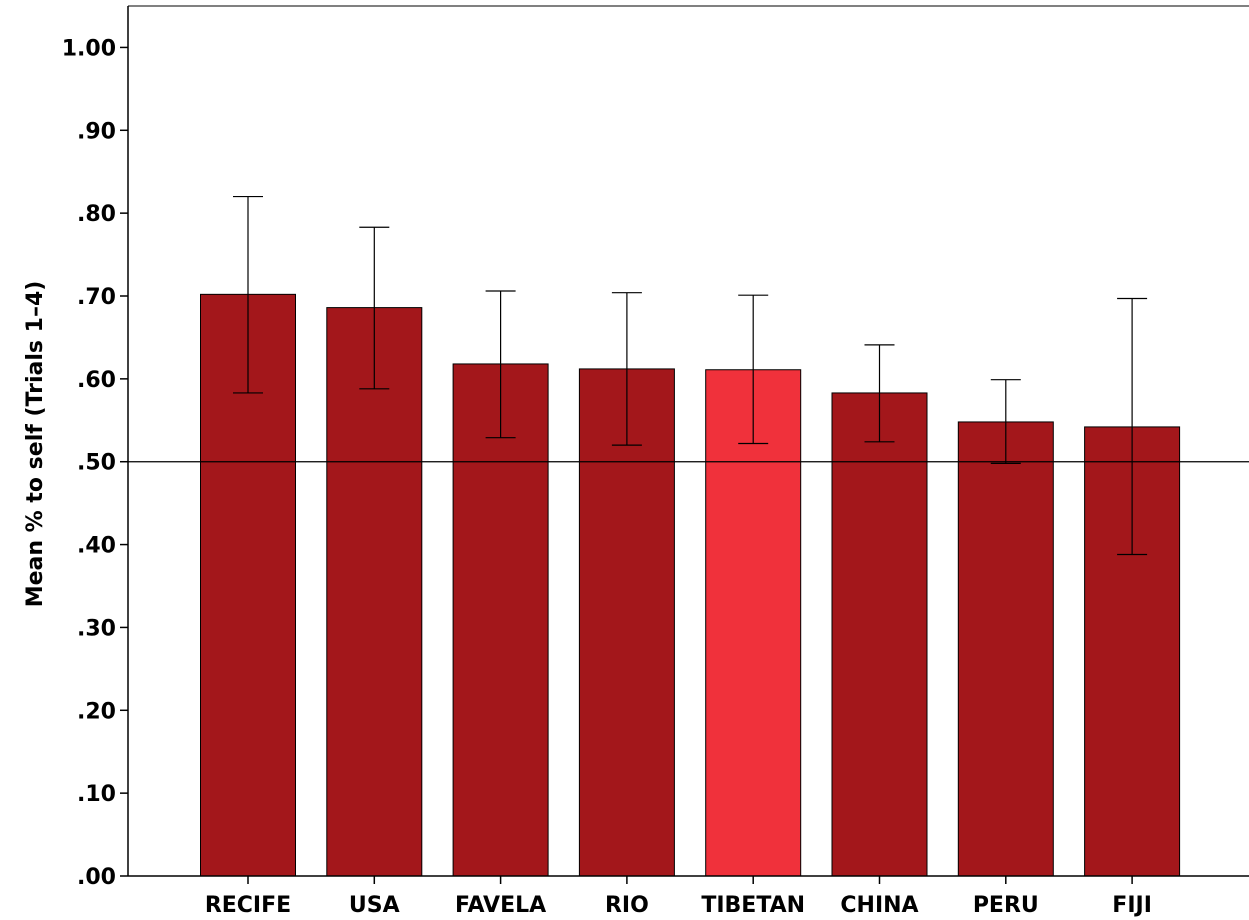 The width and height of the screenshot is (1249, 920). Describe the element at coordinates (374, 905) in the screenshot. I see `x-tick-label: USA` at that location.